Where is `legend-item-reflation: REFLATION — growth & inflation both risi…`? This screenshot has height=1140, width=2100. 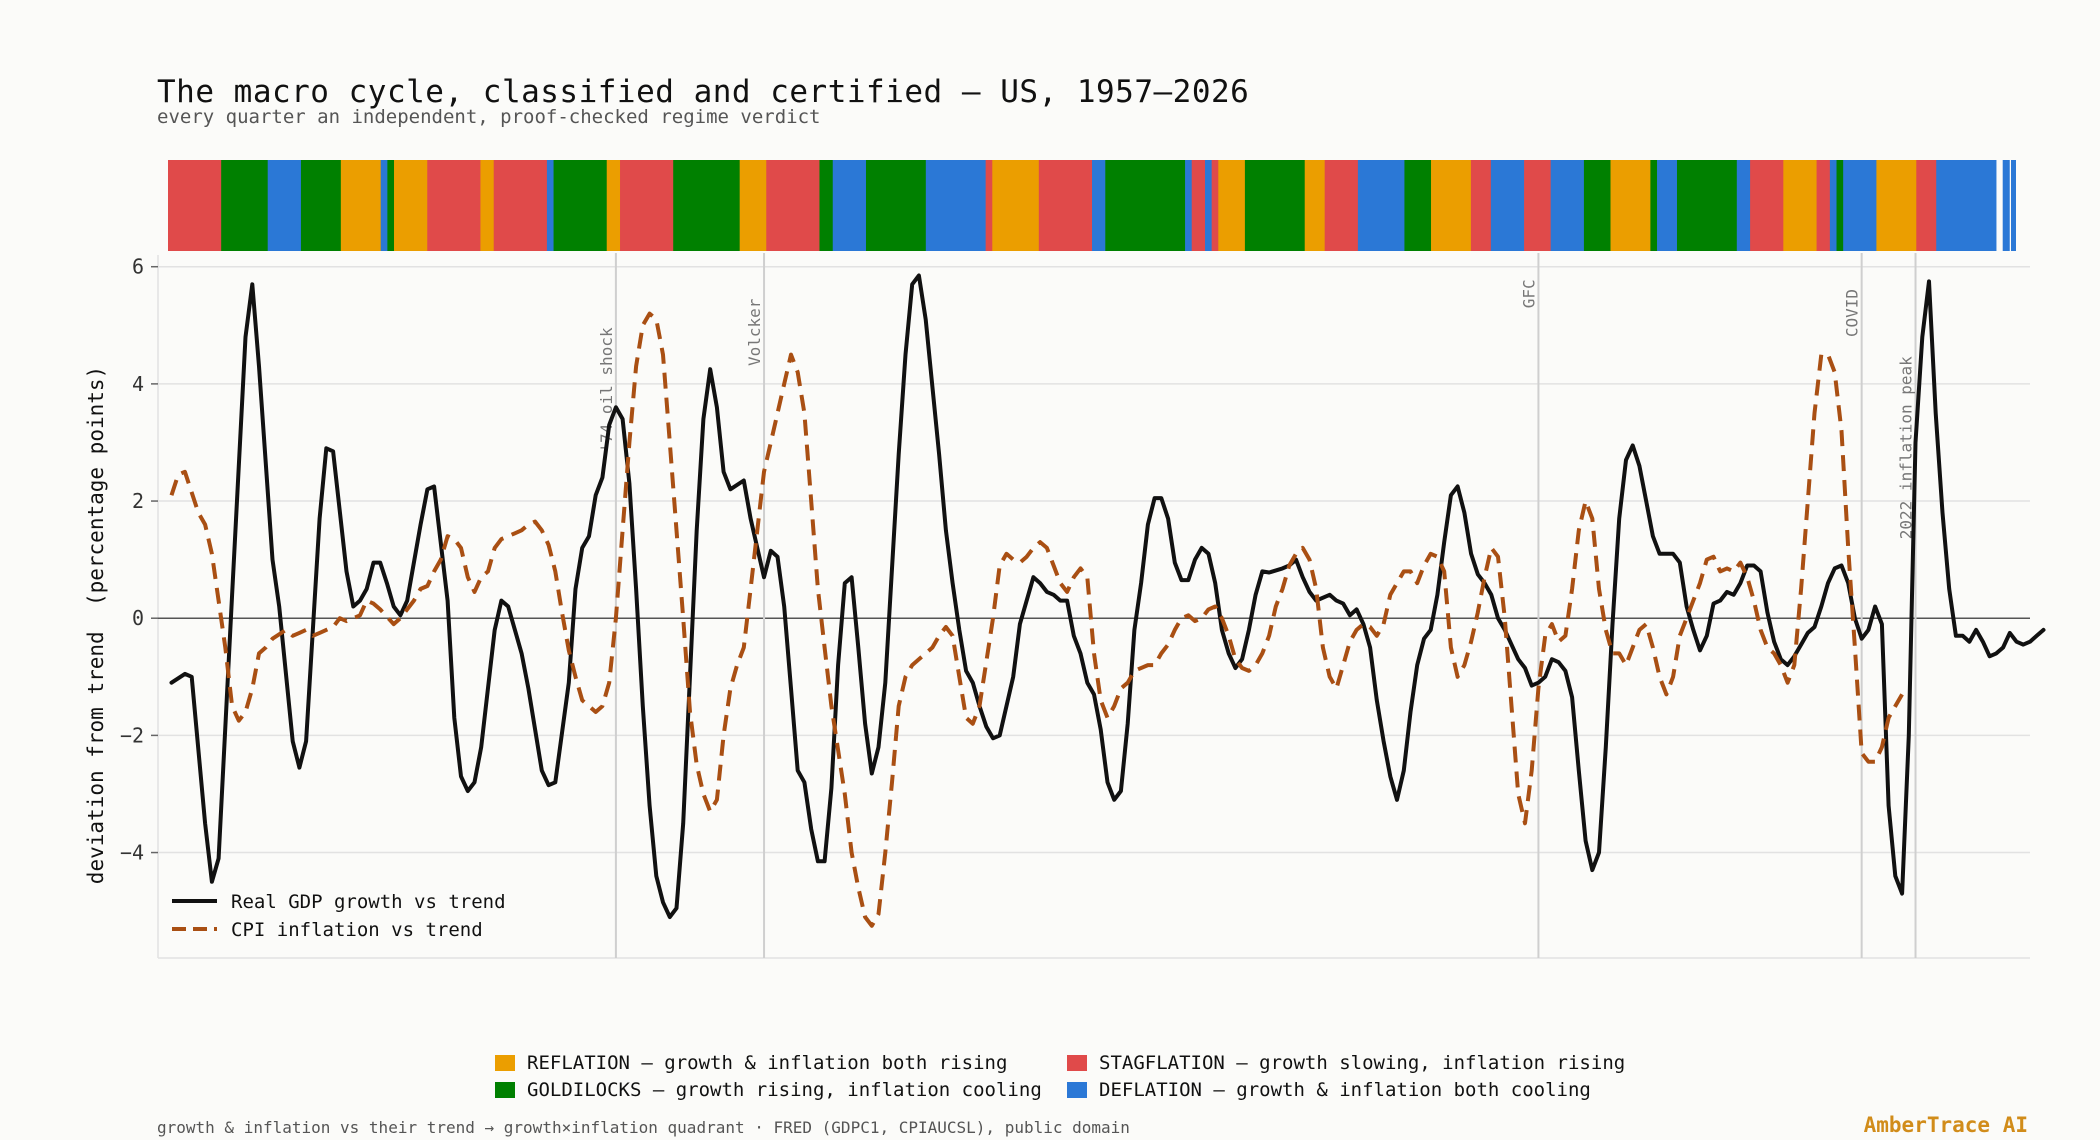 legend-item-reflation: REFLATION — growth & inflation both risi… is located at coordinates (751, 1063).